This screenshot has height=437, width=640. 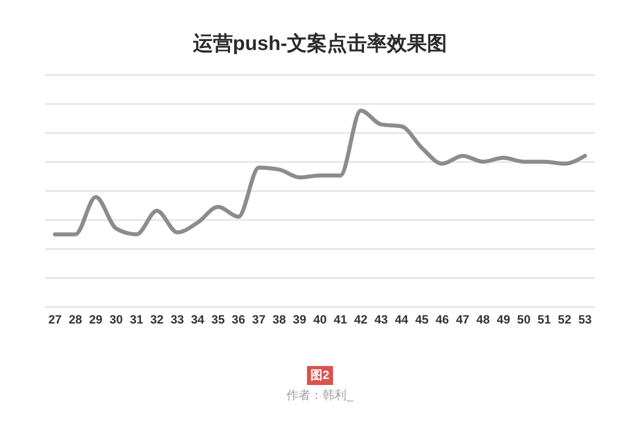 What do you see at coordinates (218, 319) in the screenshot?
I see `x-tick-label: 35` at bounding box center [218, 319].